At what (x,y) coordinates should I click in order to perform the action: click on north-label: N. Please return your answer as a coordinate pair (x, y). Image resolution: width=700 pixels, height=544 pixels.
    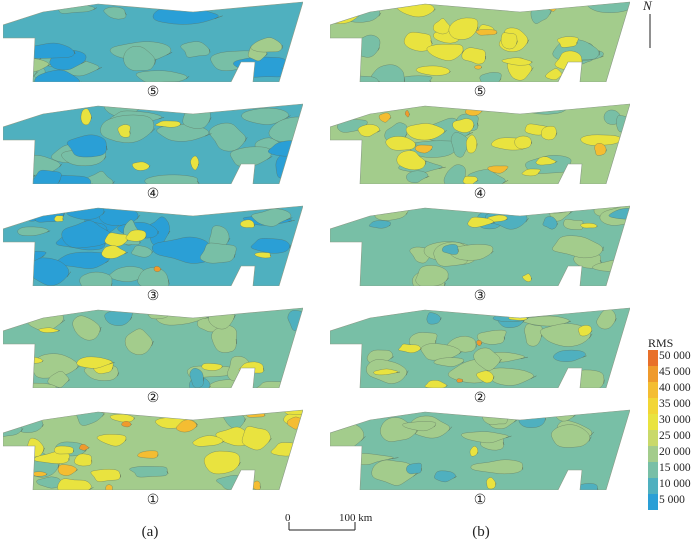
    Looking at the image, I should click on (647, 6).